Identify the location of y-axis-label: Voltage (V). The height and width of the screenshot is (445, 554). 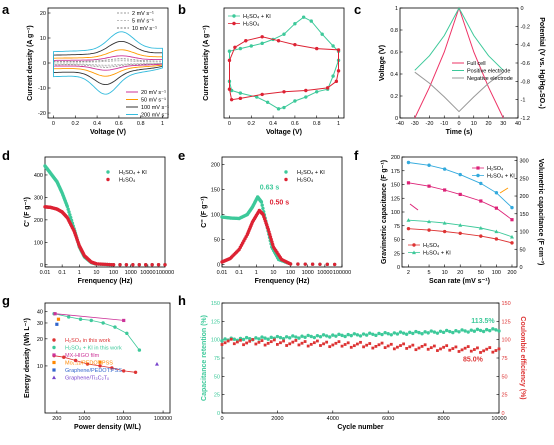
(382, 63).